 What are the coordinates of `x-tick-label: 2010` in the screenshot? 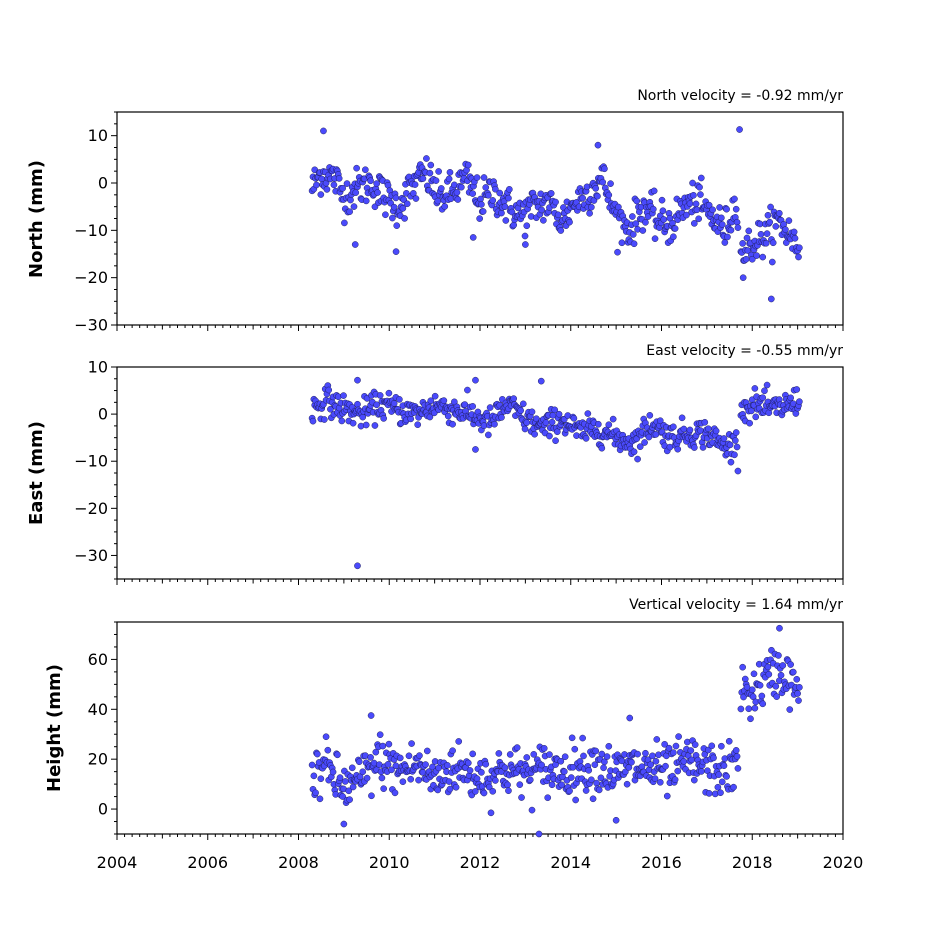 It's located at (389, 862).